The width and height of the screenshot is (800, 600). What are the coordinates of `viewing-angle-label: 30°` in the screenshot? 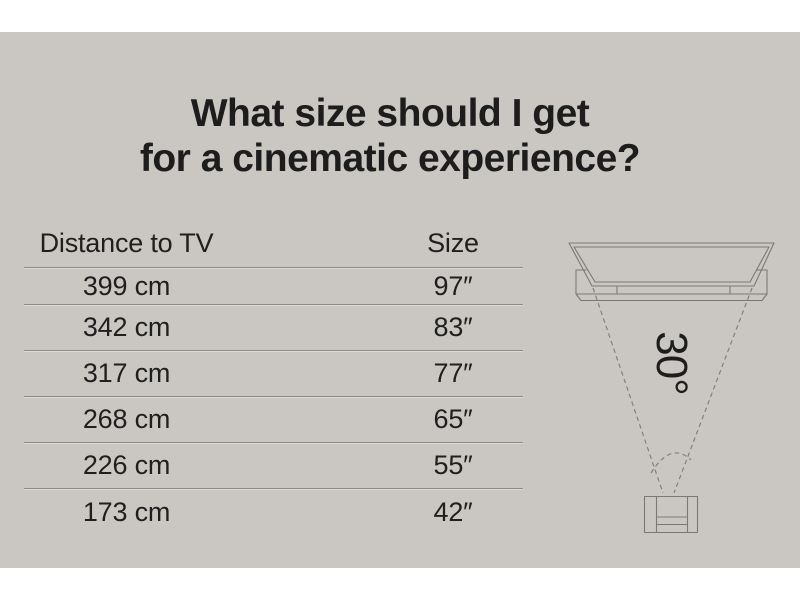 It's located at (671, 363).